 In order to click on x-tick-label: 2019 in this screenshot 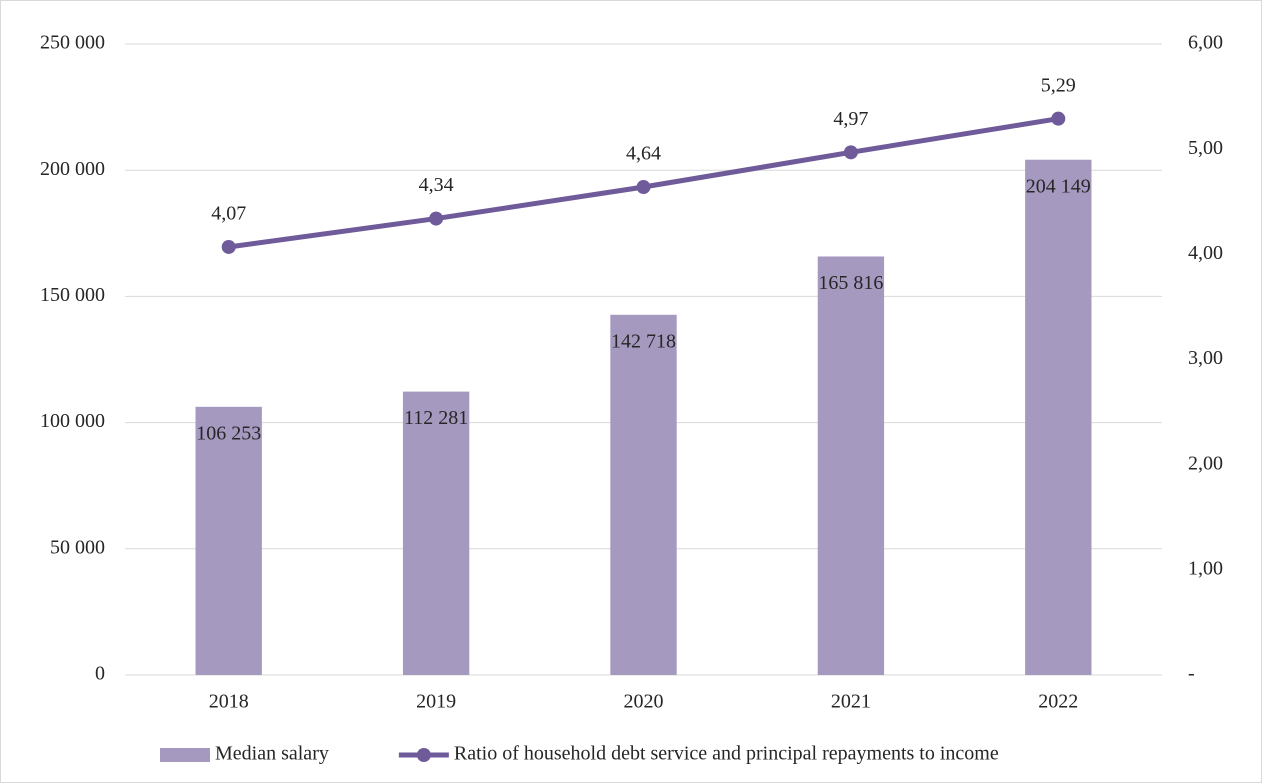, I will do `click(436, 702)`.